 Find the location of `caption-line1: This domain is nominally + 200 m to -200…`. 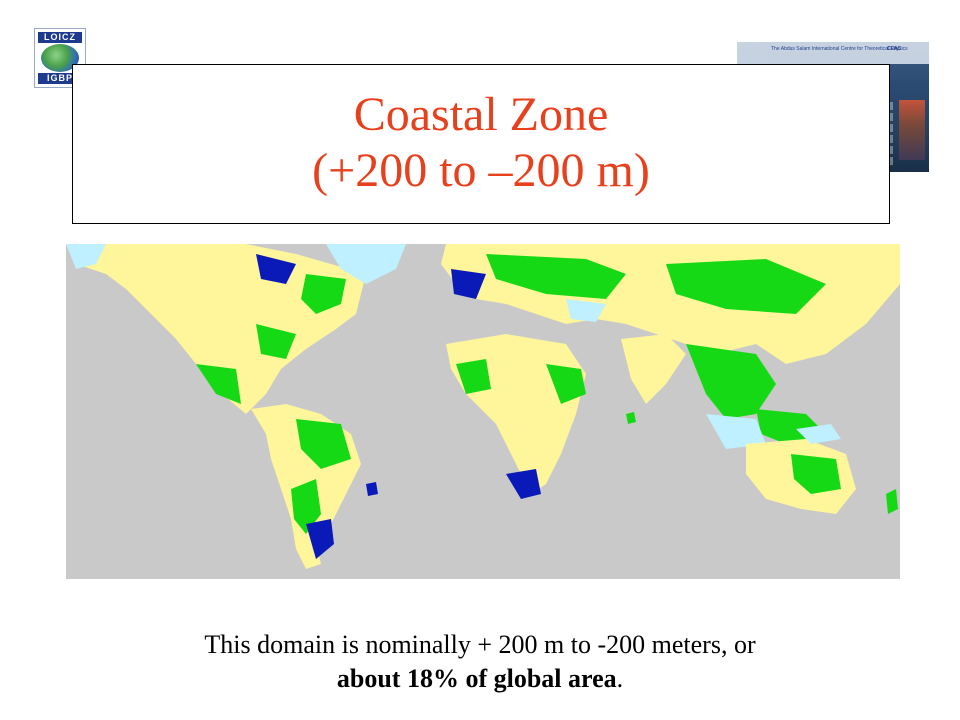

caption-line1: This domain is nominally + 200 m to -200… is located at coordinates (480, 644).